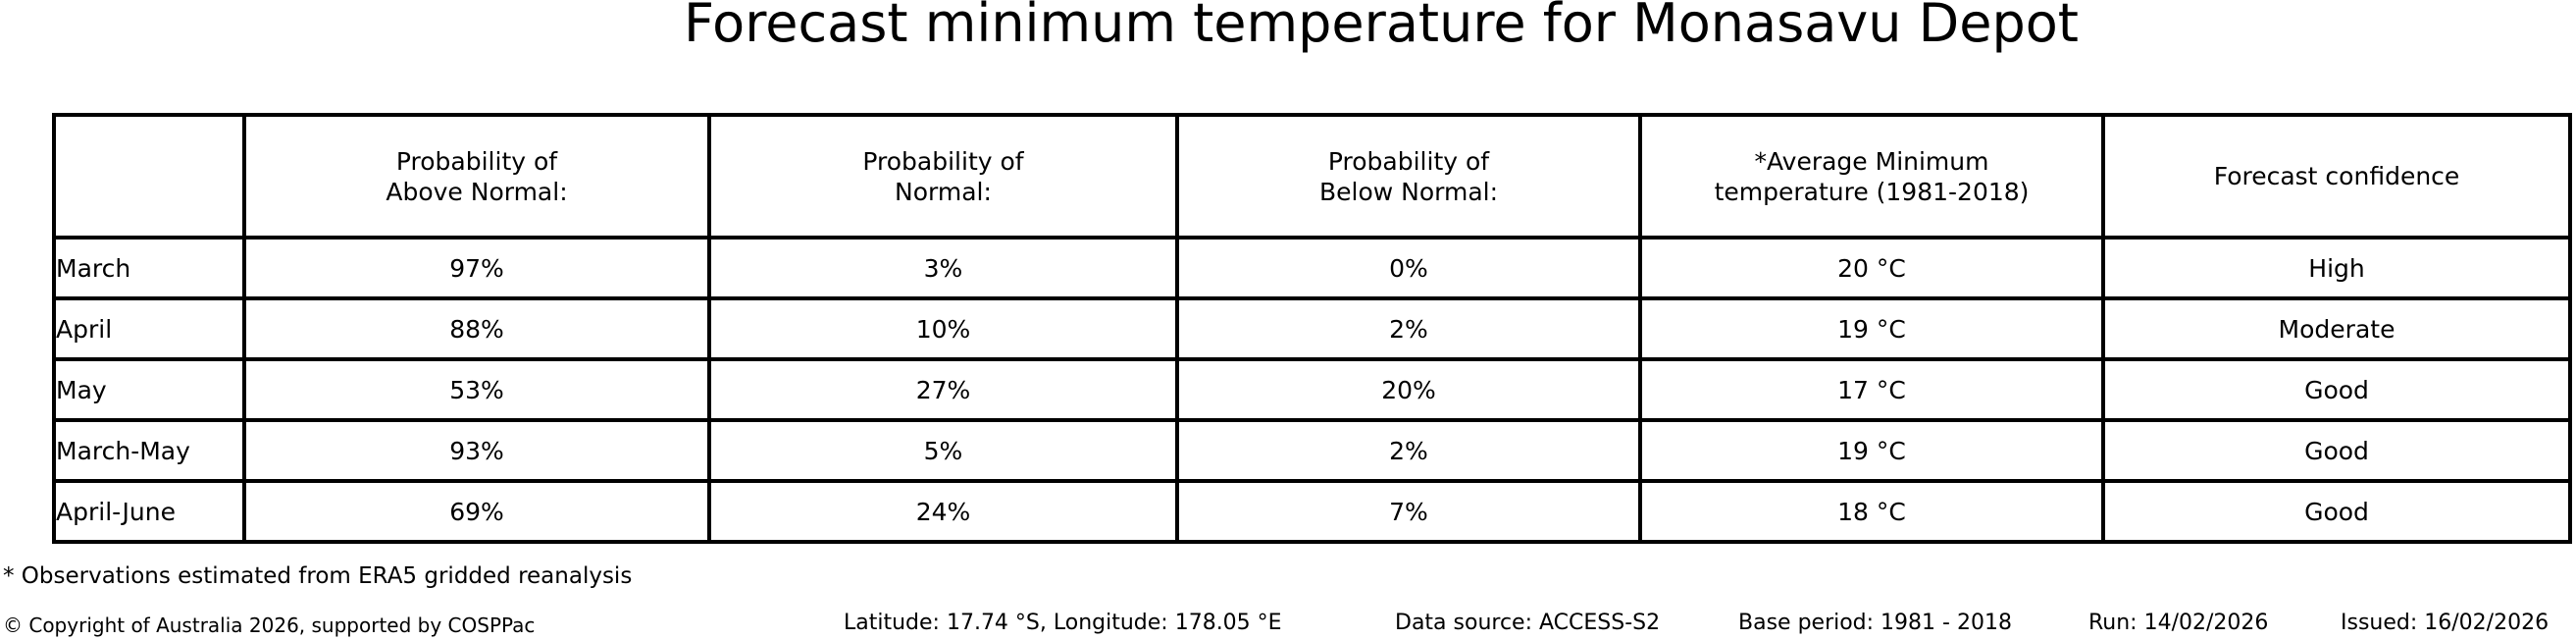  Describe the element at coordinates (943, 177) in the screenshot. I see `col-header-normal: Probability of Normal:` at that location.